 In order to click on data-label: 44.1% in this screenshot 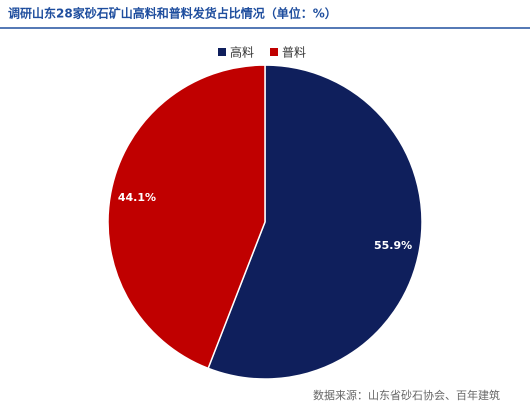, I will do `click(137, 197)`.